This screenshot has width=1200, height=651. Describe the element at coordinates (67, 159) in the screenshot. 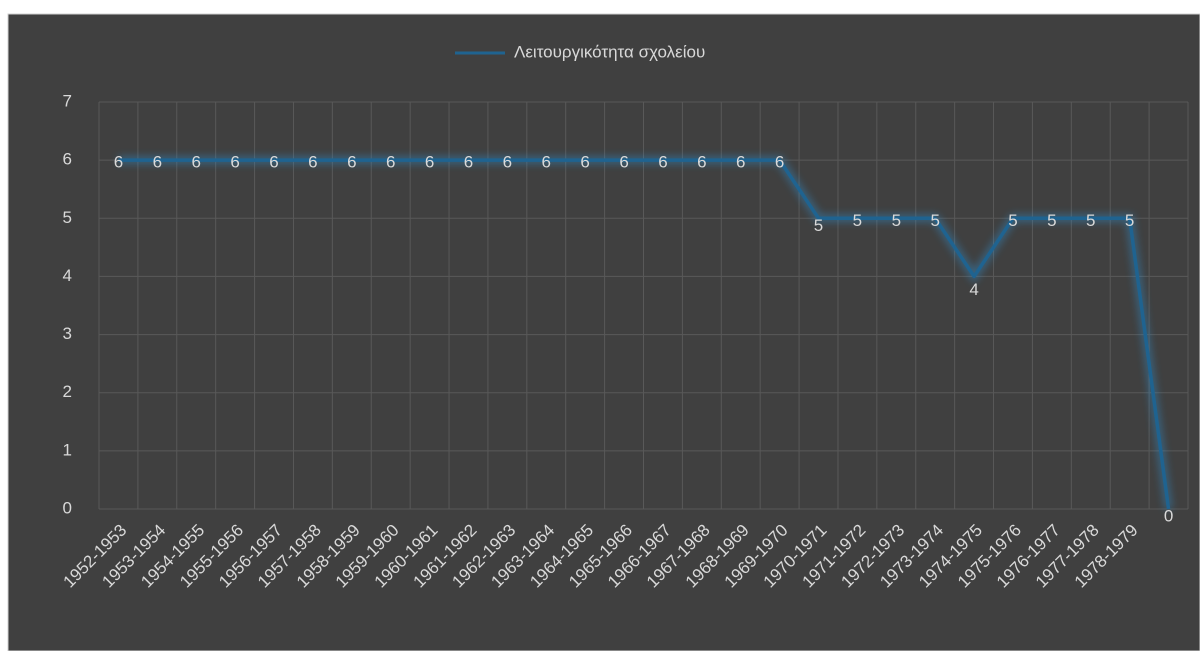

I see `y-tick-label: 6` at that location.